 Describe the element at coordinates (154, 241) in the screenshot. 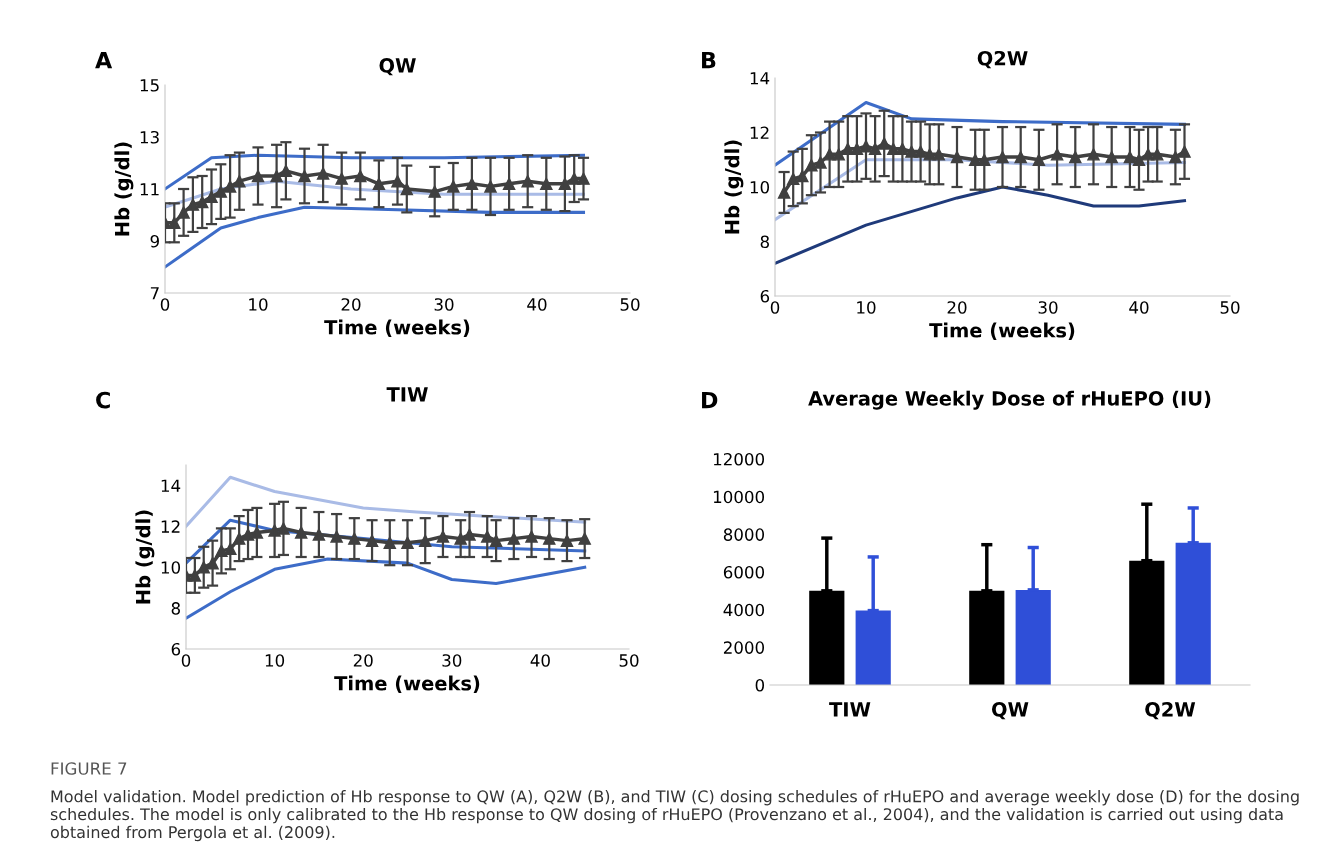

I see `y-tick-label: 9` at that location.